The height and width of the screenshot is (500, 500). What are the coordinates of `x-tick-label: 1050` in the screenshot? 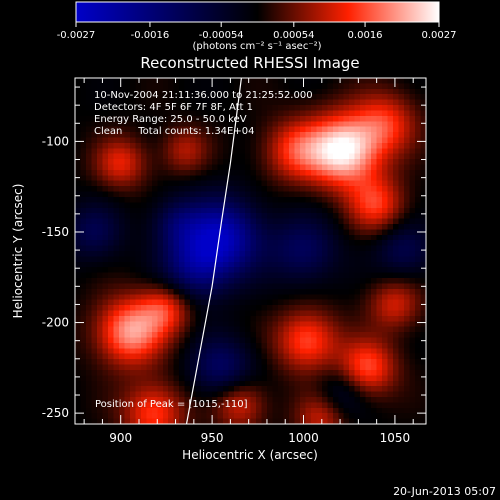 It's located at (395, 438).